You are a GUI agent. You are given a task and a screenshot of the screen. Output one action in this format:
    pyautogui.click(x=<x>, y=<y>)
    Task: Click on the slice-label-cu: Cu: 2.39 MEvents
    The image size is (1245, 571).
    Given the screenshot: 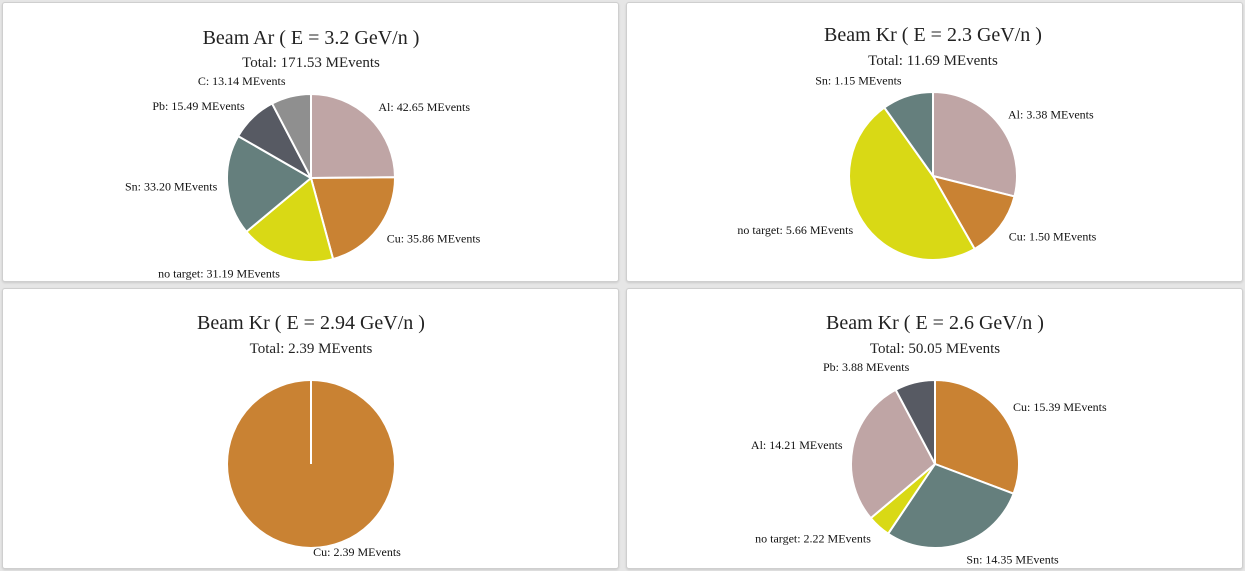 What is the action you would take?
    pyautogui.click(x=357, y=552)
    